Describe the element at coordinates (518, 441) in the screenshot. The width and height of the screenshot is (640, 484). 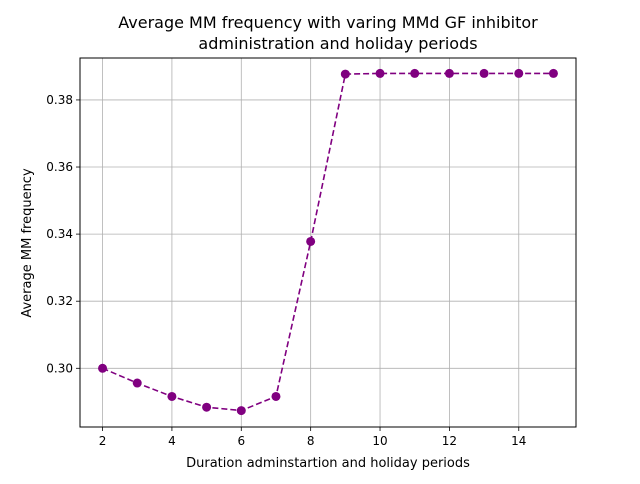
I see `x-tick-label: 14` at that location.